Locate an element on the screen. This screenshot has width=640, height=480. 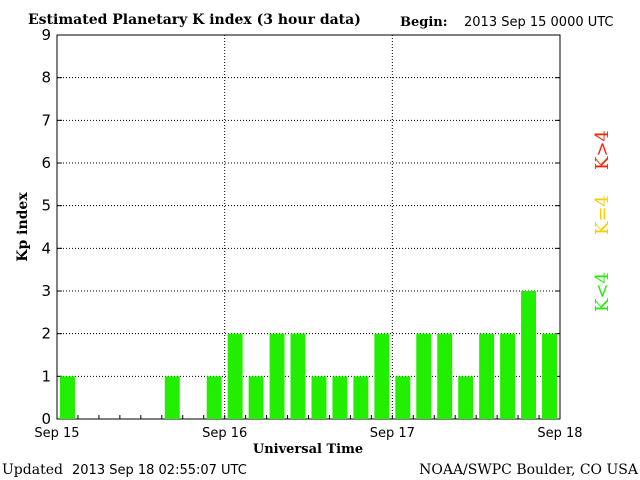
x-tick-label: Sep 18 is located at coordinates (559, 433).